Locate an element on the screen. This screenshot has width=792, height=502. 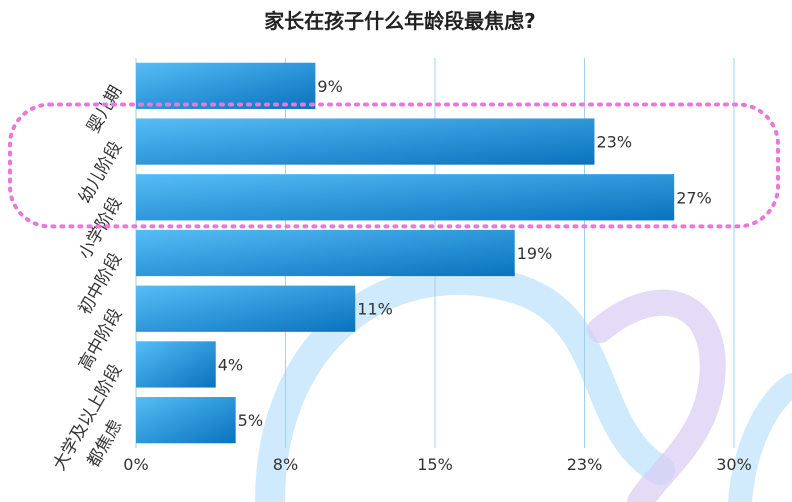
category-label-0: 婴儿期 is located at coordinates (105, 109).